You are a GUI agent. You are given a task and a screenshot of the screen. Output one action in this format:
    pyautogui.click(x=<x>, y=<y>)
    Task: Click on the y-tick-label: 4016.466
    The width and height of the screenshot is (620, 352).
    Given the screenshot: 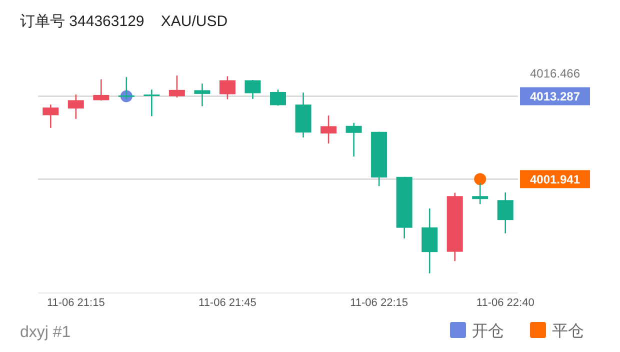 What is the action you would take?
    pyautogui.click(x=555, y=73)
    